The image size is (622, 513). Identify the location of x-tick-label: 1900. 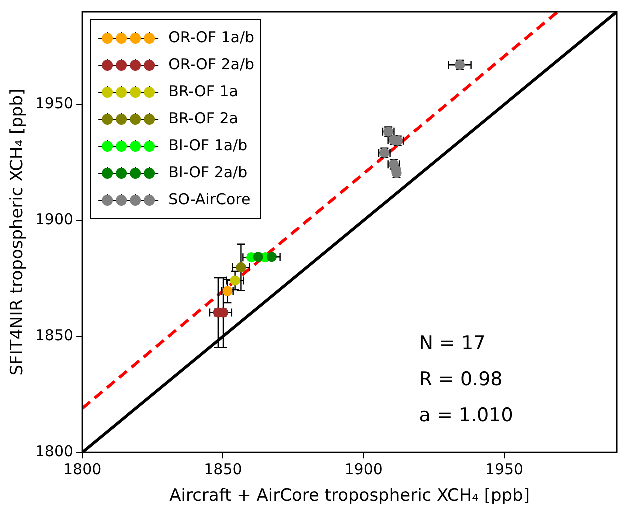
(363, 469).